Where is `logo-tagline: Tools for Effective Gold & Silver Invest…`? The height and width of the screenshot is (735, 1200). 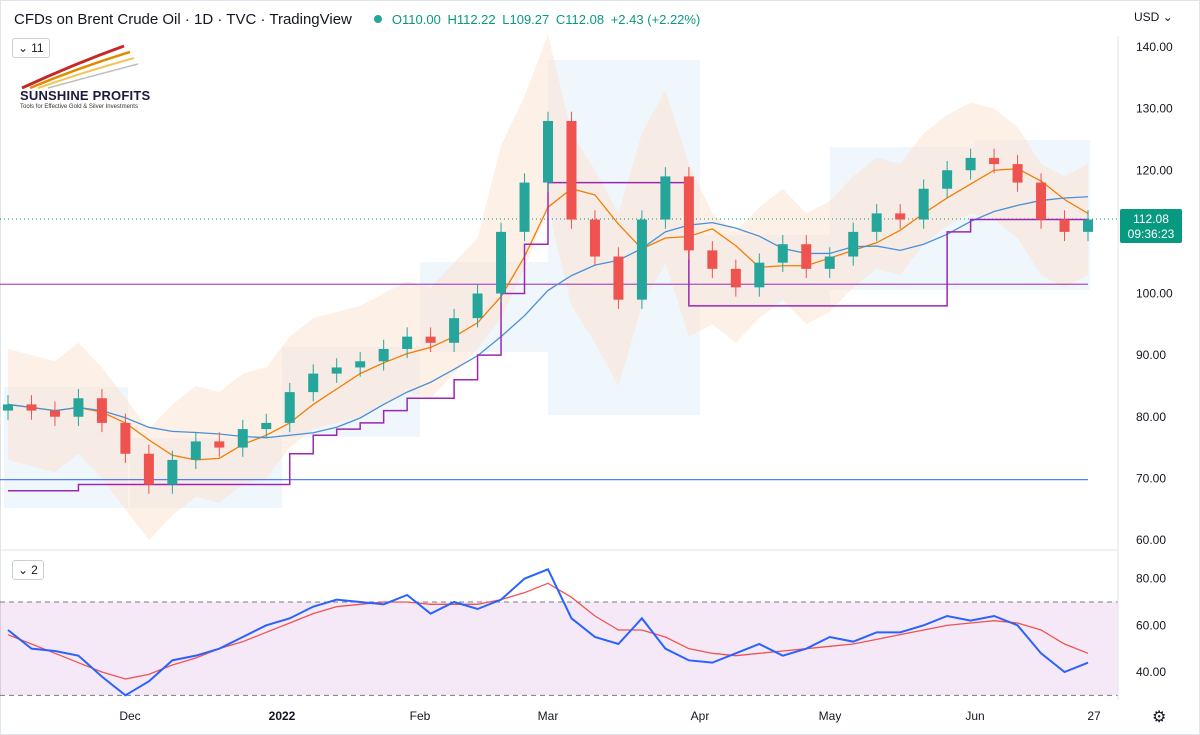
logo-tagline: Tools for Effective Gold & Silver Invest… is located at coordinates (79, 107).